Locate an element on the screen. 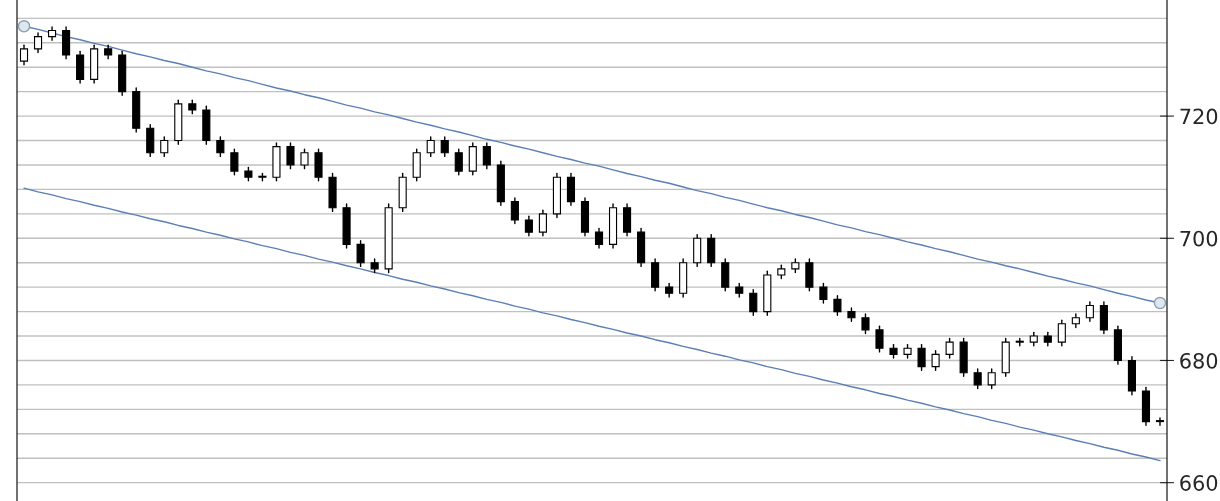  y-tick-label: 700 is located at coordinates (1199, 238).